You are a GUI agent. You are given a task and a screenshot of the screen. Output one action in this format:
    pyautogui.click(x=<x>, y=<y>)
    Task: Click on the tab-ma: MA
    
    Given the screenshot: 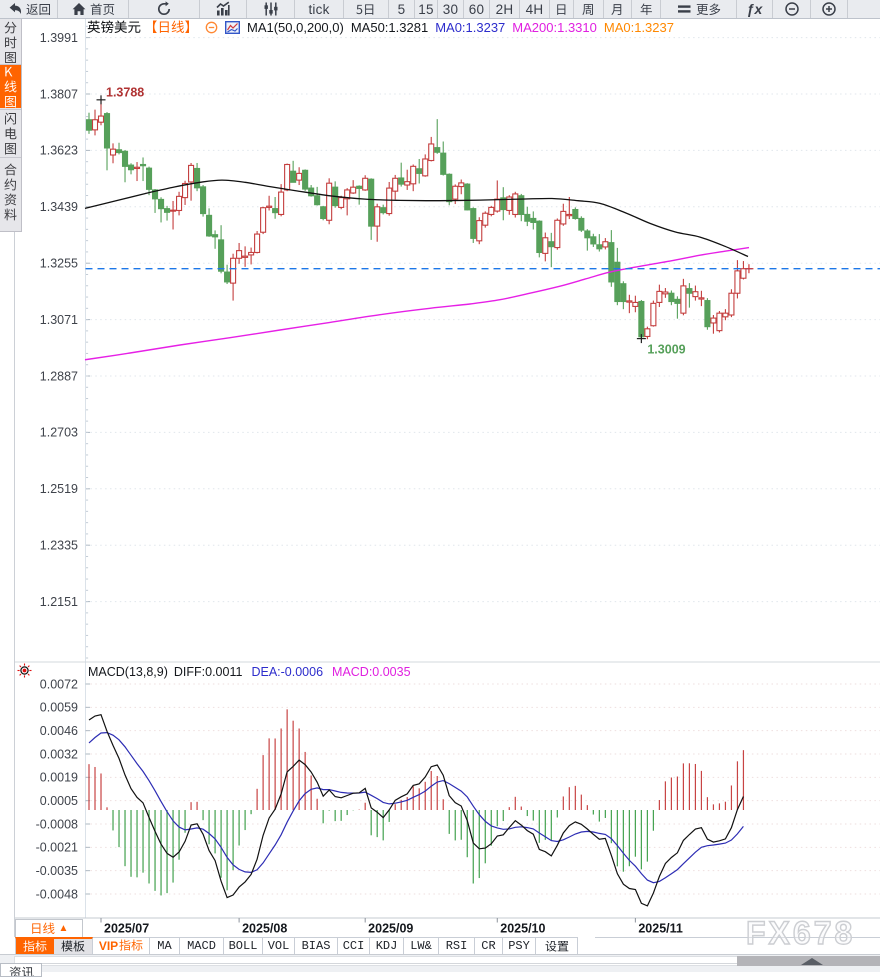 What is the action you would take?
    pyautogui.click(x=165, y=945)
    